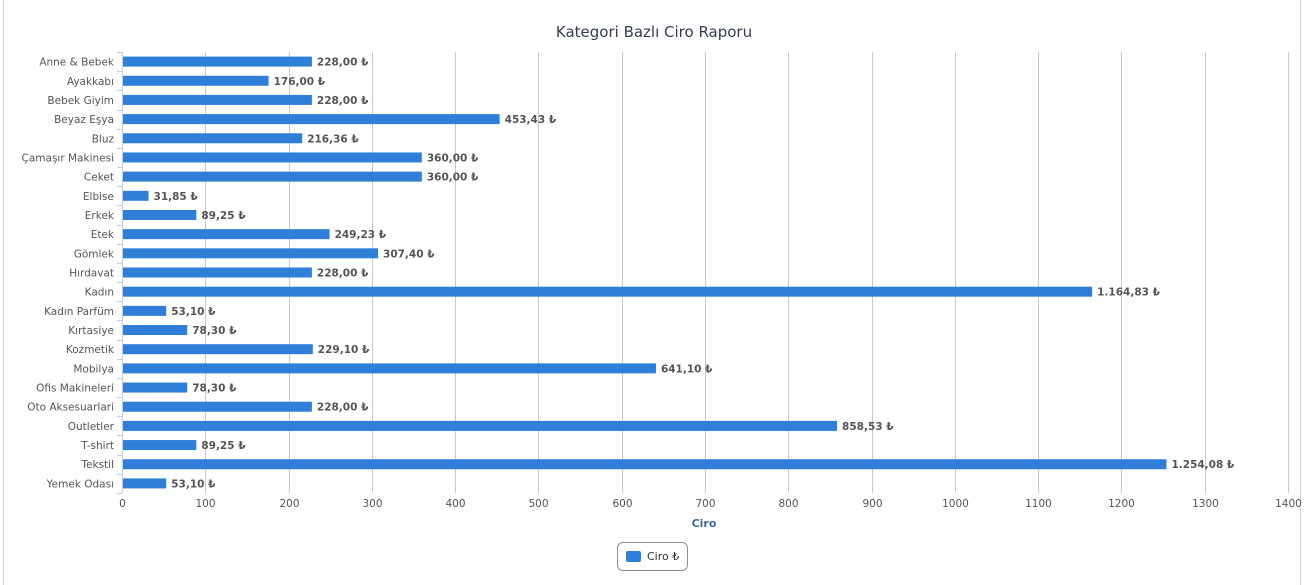  I want to click on bar-value-label: 229,10 ₺, so click(344, 350).